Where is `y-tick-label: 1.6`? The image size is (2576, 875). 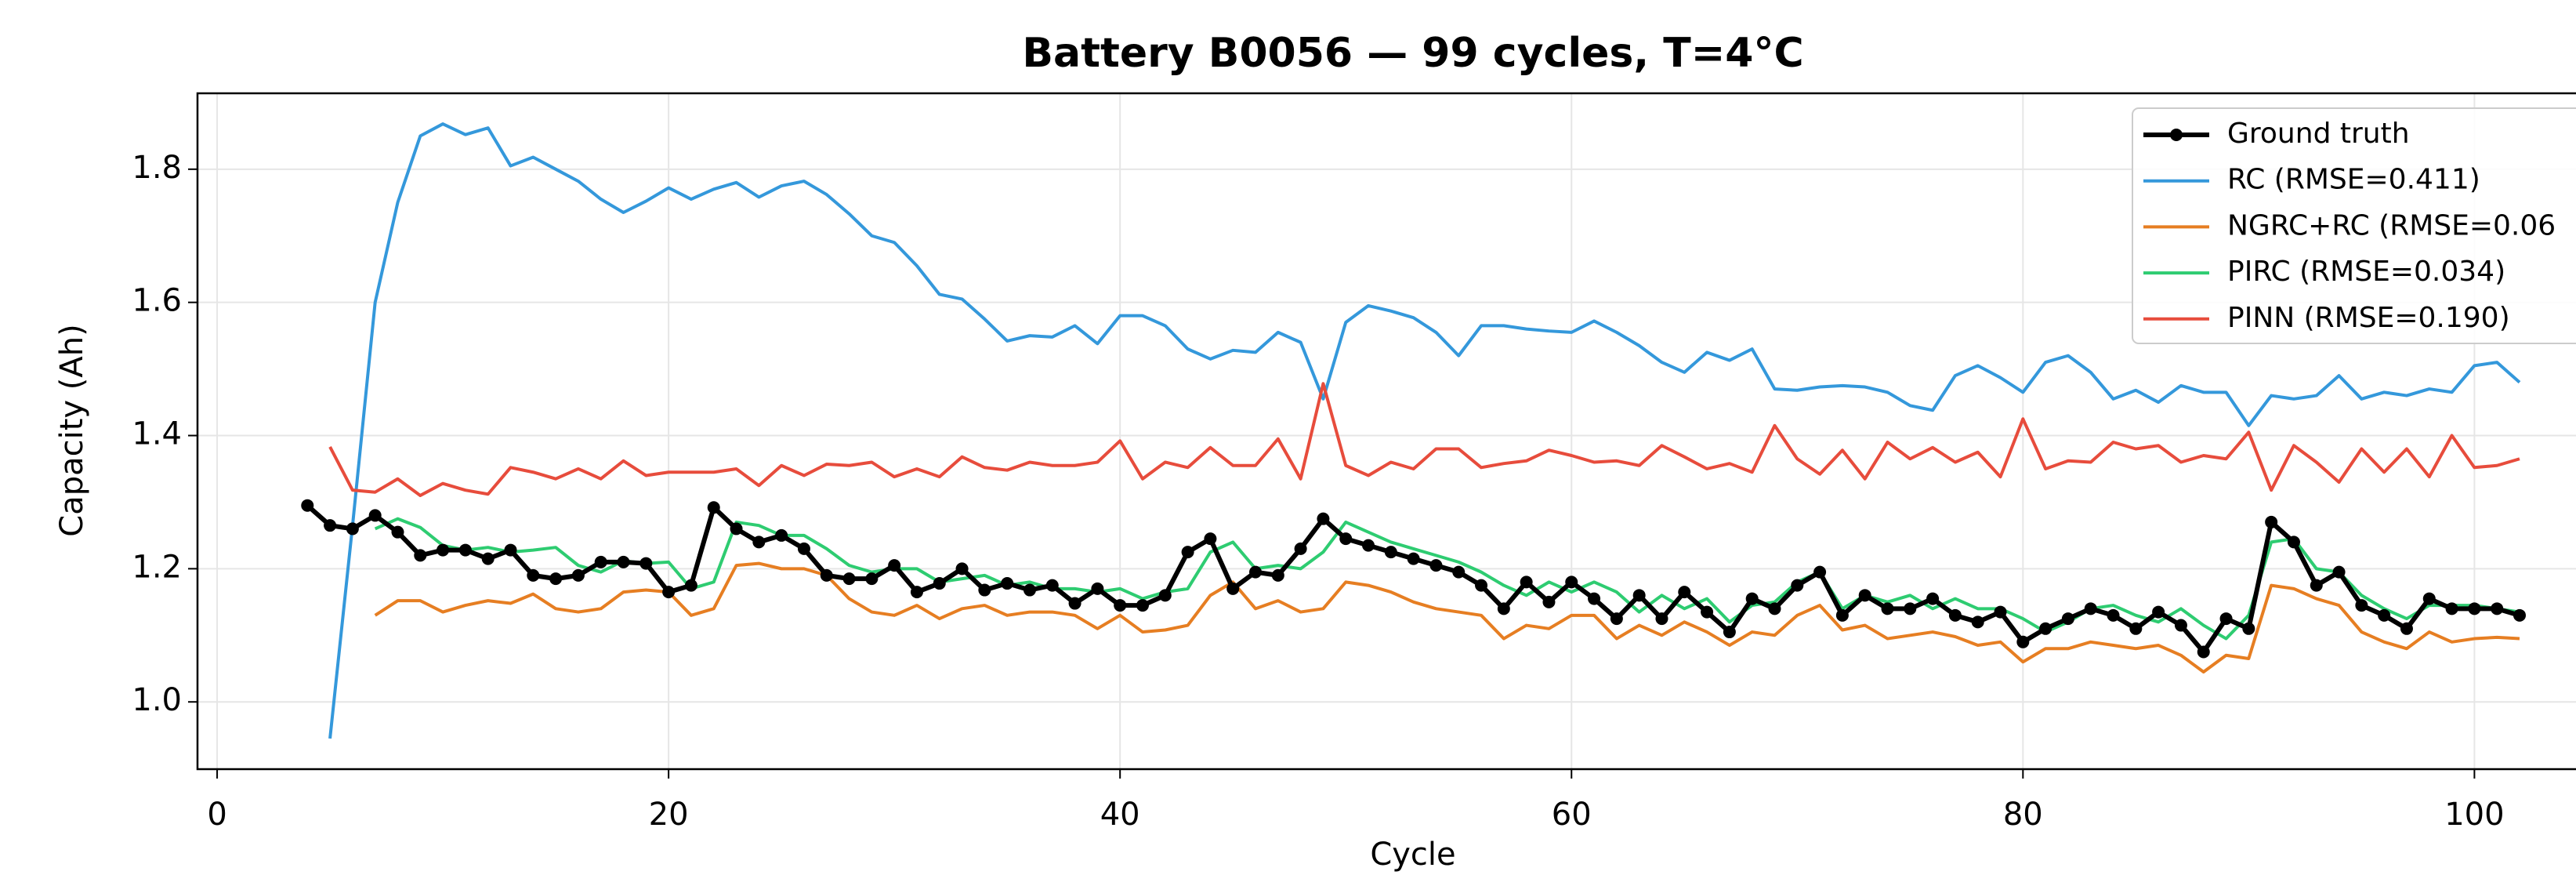 y-tick-label: 1.6 is located at coordinates (157, 301).